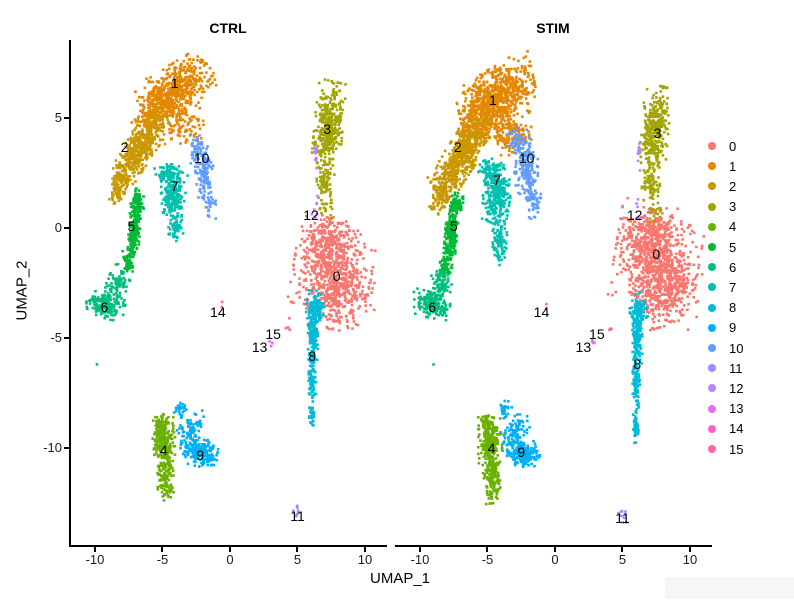 The image size is (794, 608). Describe the element at coordinates (733, 166) in the screenshot. I see `legend-label: 1` at that location.